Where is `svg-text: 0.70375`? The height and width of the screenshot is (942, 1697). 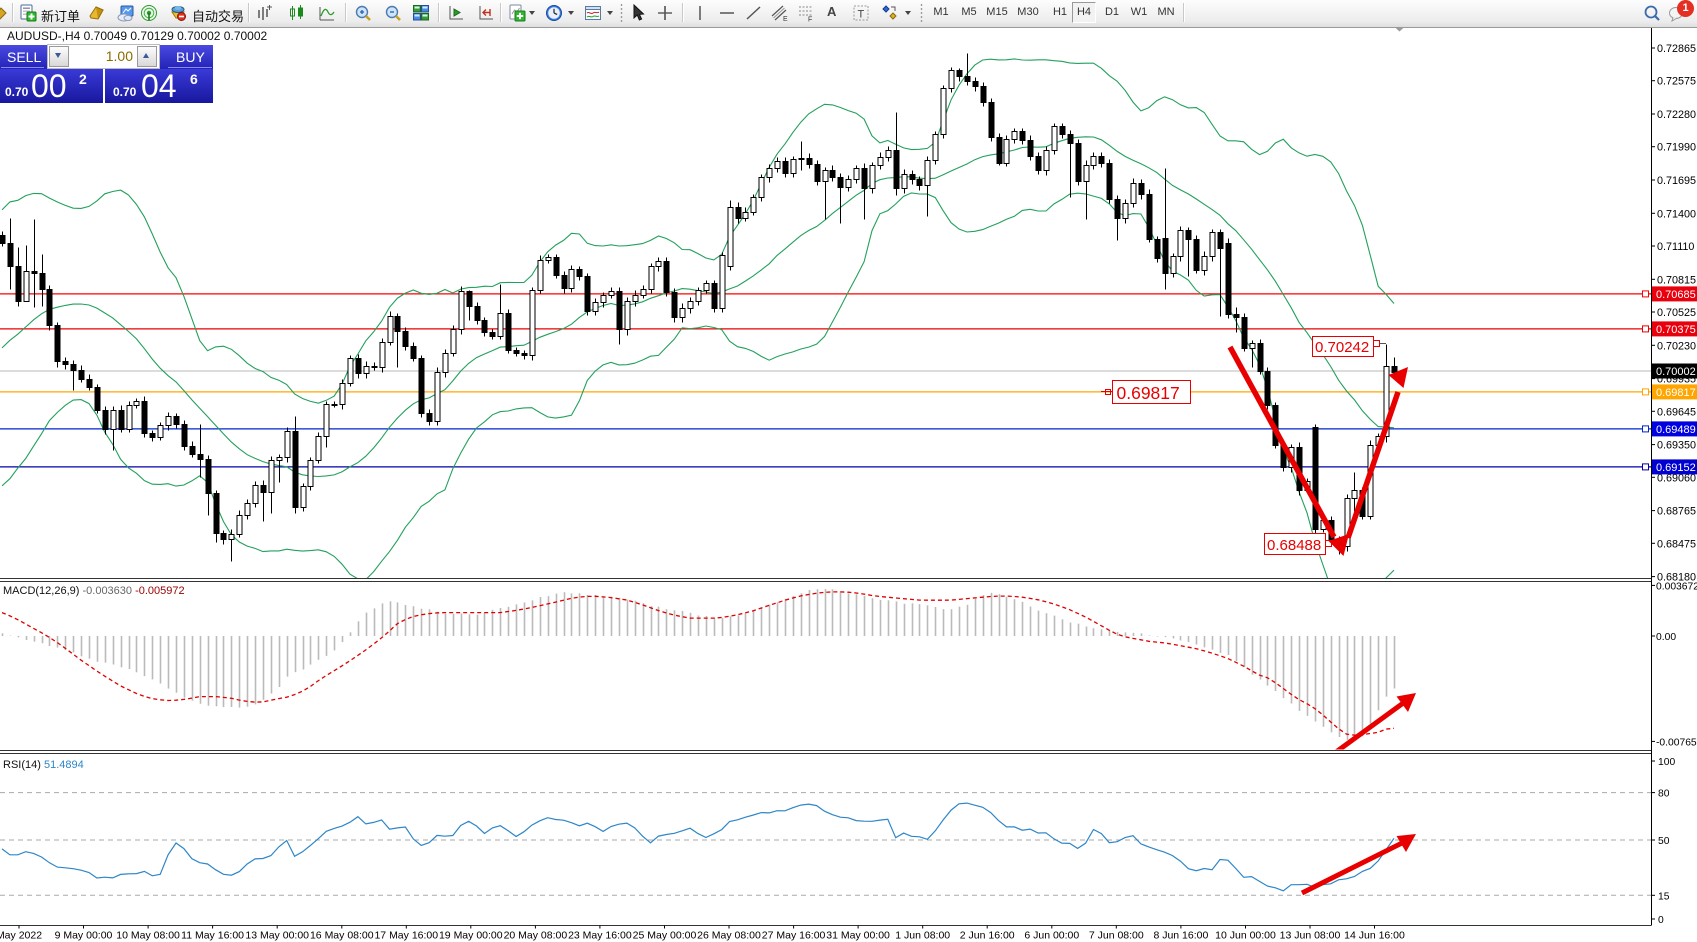 svg-text: 0.70375 is located at coordinates (1676, 330).